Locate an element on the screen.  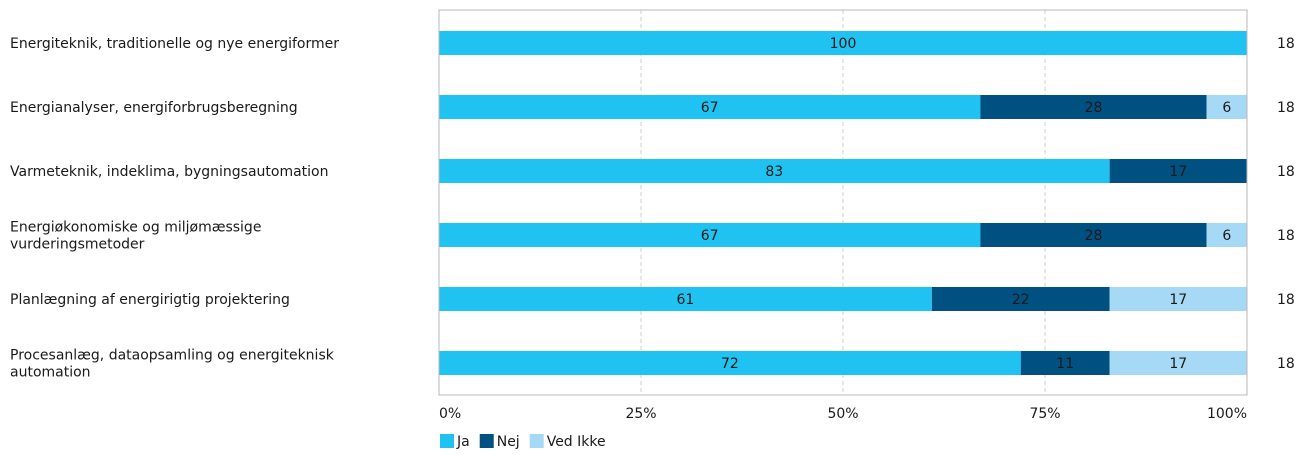
bar-value-label: 22 is located at coordinates (1021, 300).